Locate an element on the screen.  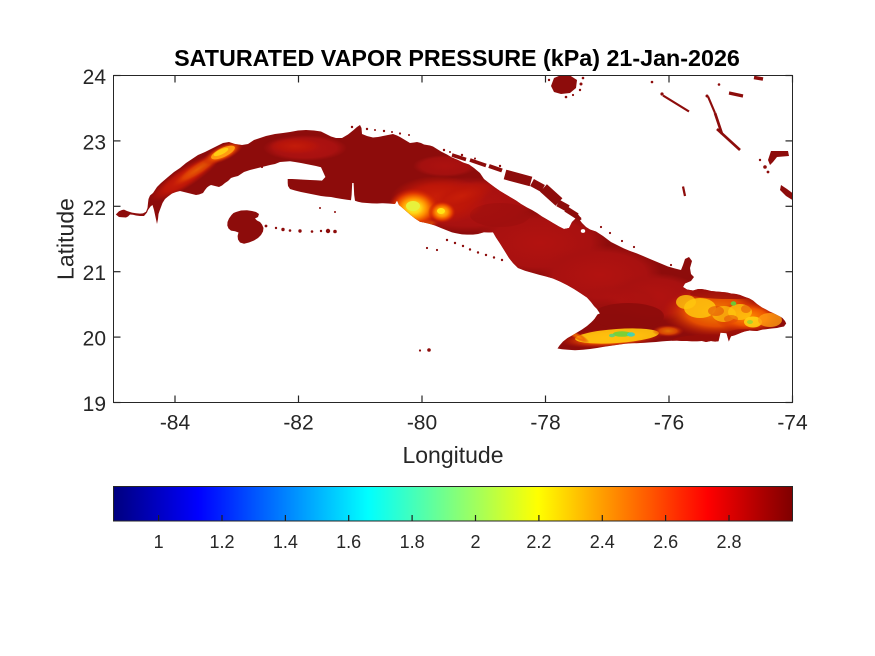
svg-text: Latitude is located at coordinates (66, 239).